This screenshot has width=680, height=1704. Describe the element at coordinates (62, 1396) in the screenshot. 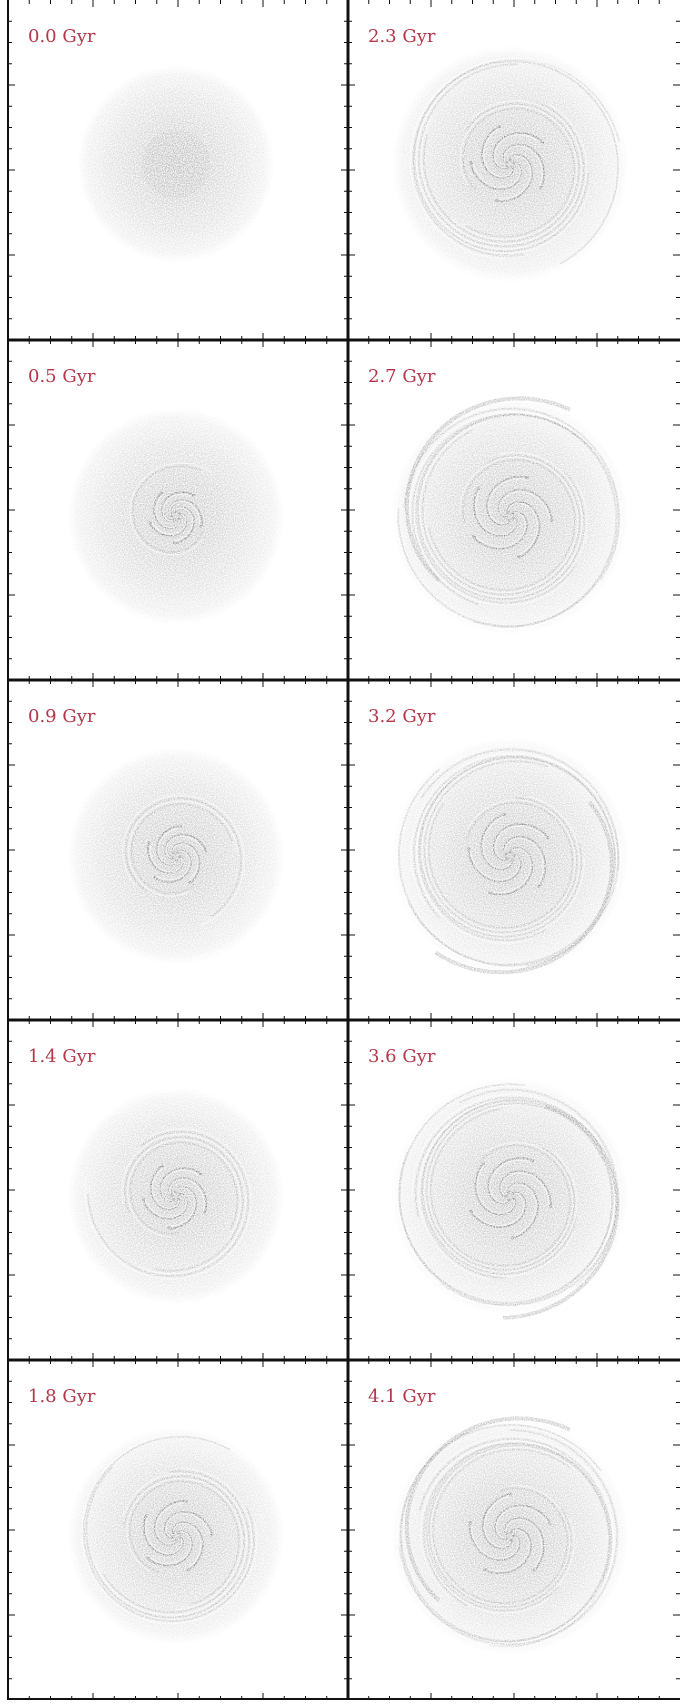

I see `time-label: 1.8 Gyr` at that location.